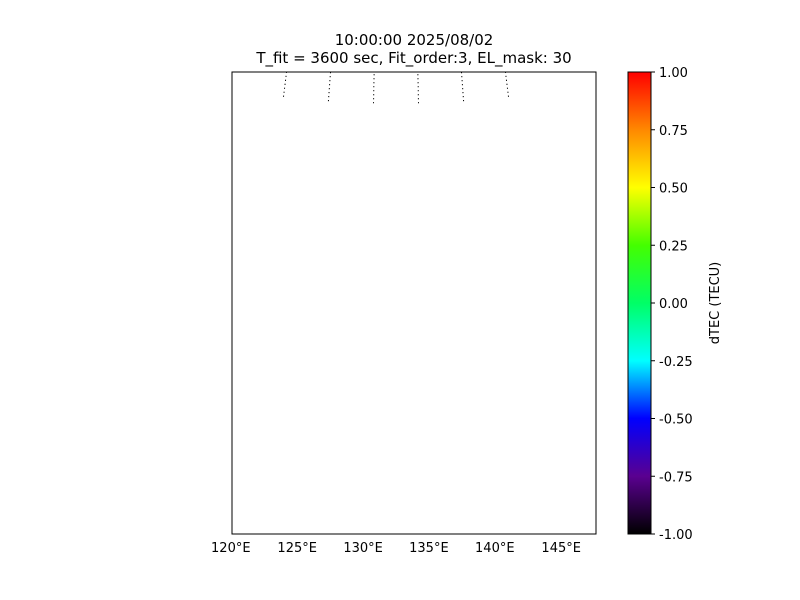 The width and height of the screenshot is (800, 600). I want to click on dtec-cells, so click(387, 12).